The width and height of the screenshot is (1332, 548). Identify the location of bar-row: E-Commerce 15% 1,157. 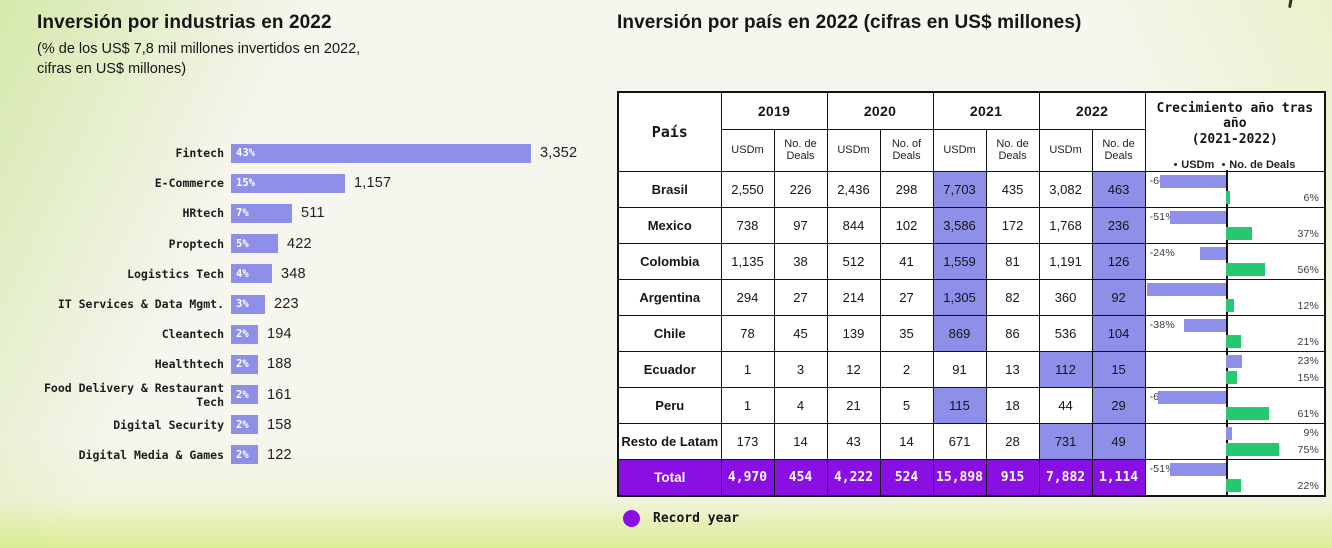
(309, 183).